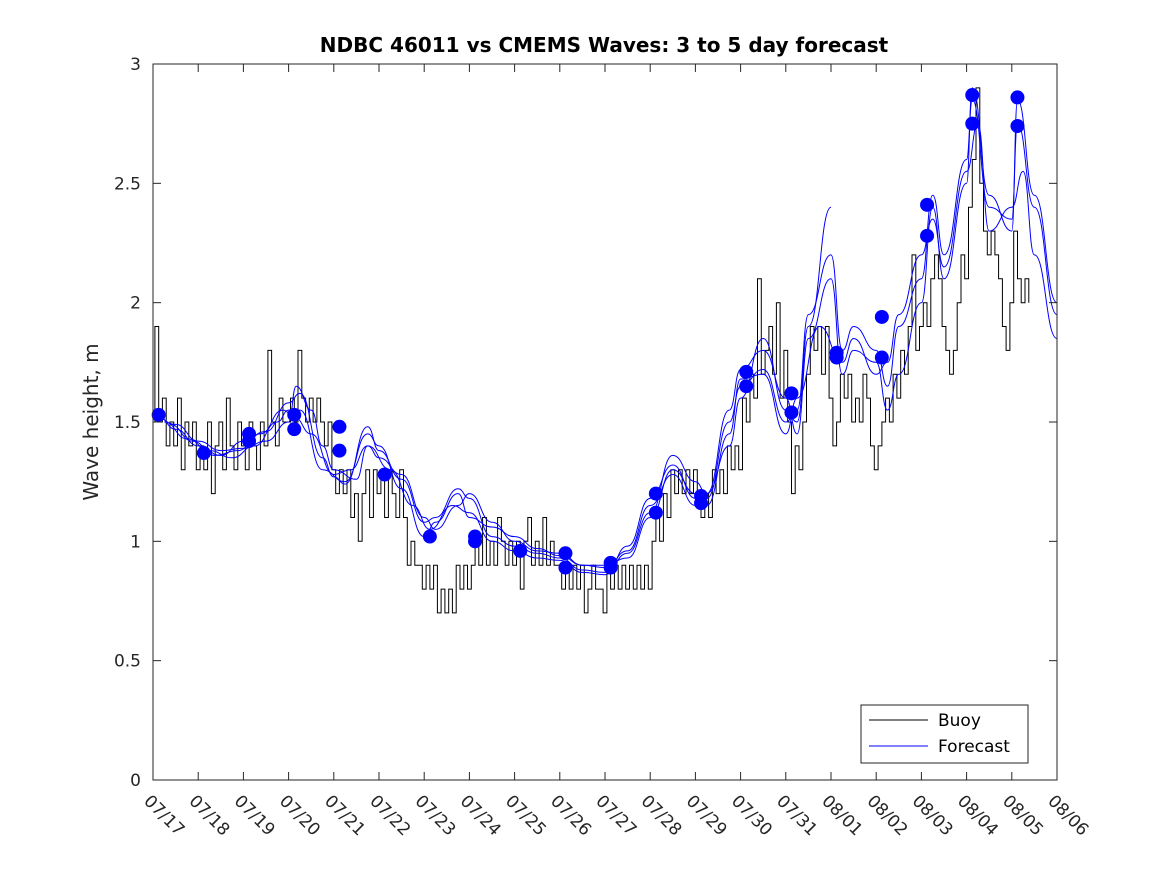 The height and width of the screenshot is (875, 1167). What do you see at coordinates (135, 65) in the screenshot?
I see `y-tick-label: 3` at bounding box center [135, 65].